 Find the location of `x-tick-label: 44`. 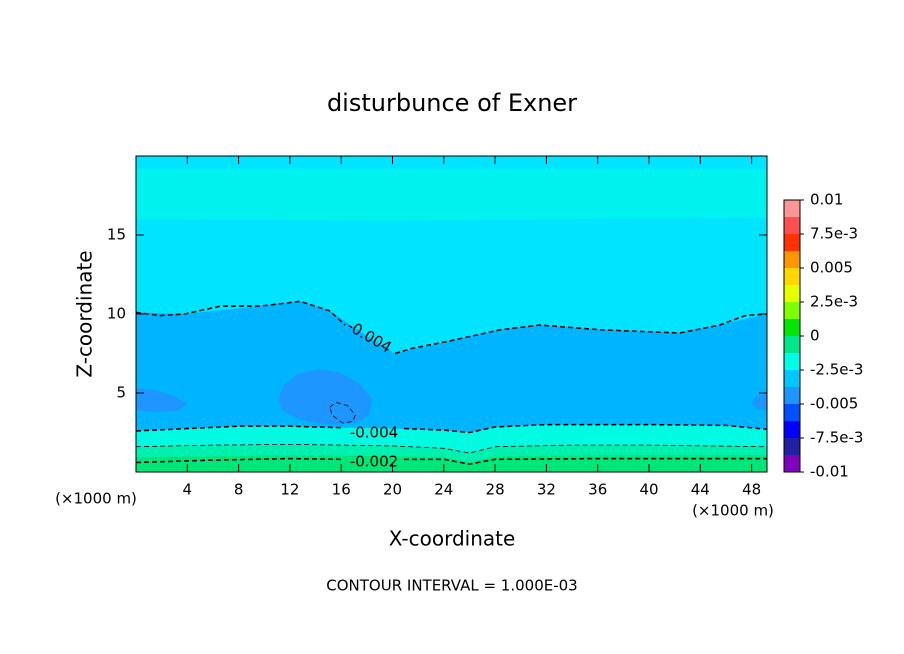

x-tick-label: 44 is located at coordinates (700, 490).